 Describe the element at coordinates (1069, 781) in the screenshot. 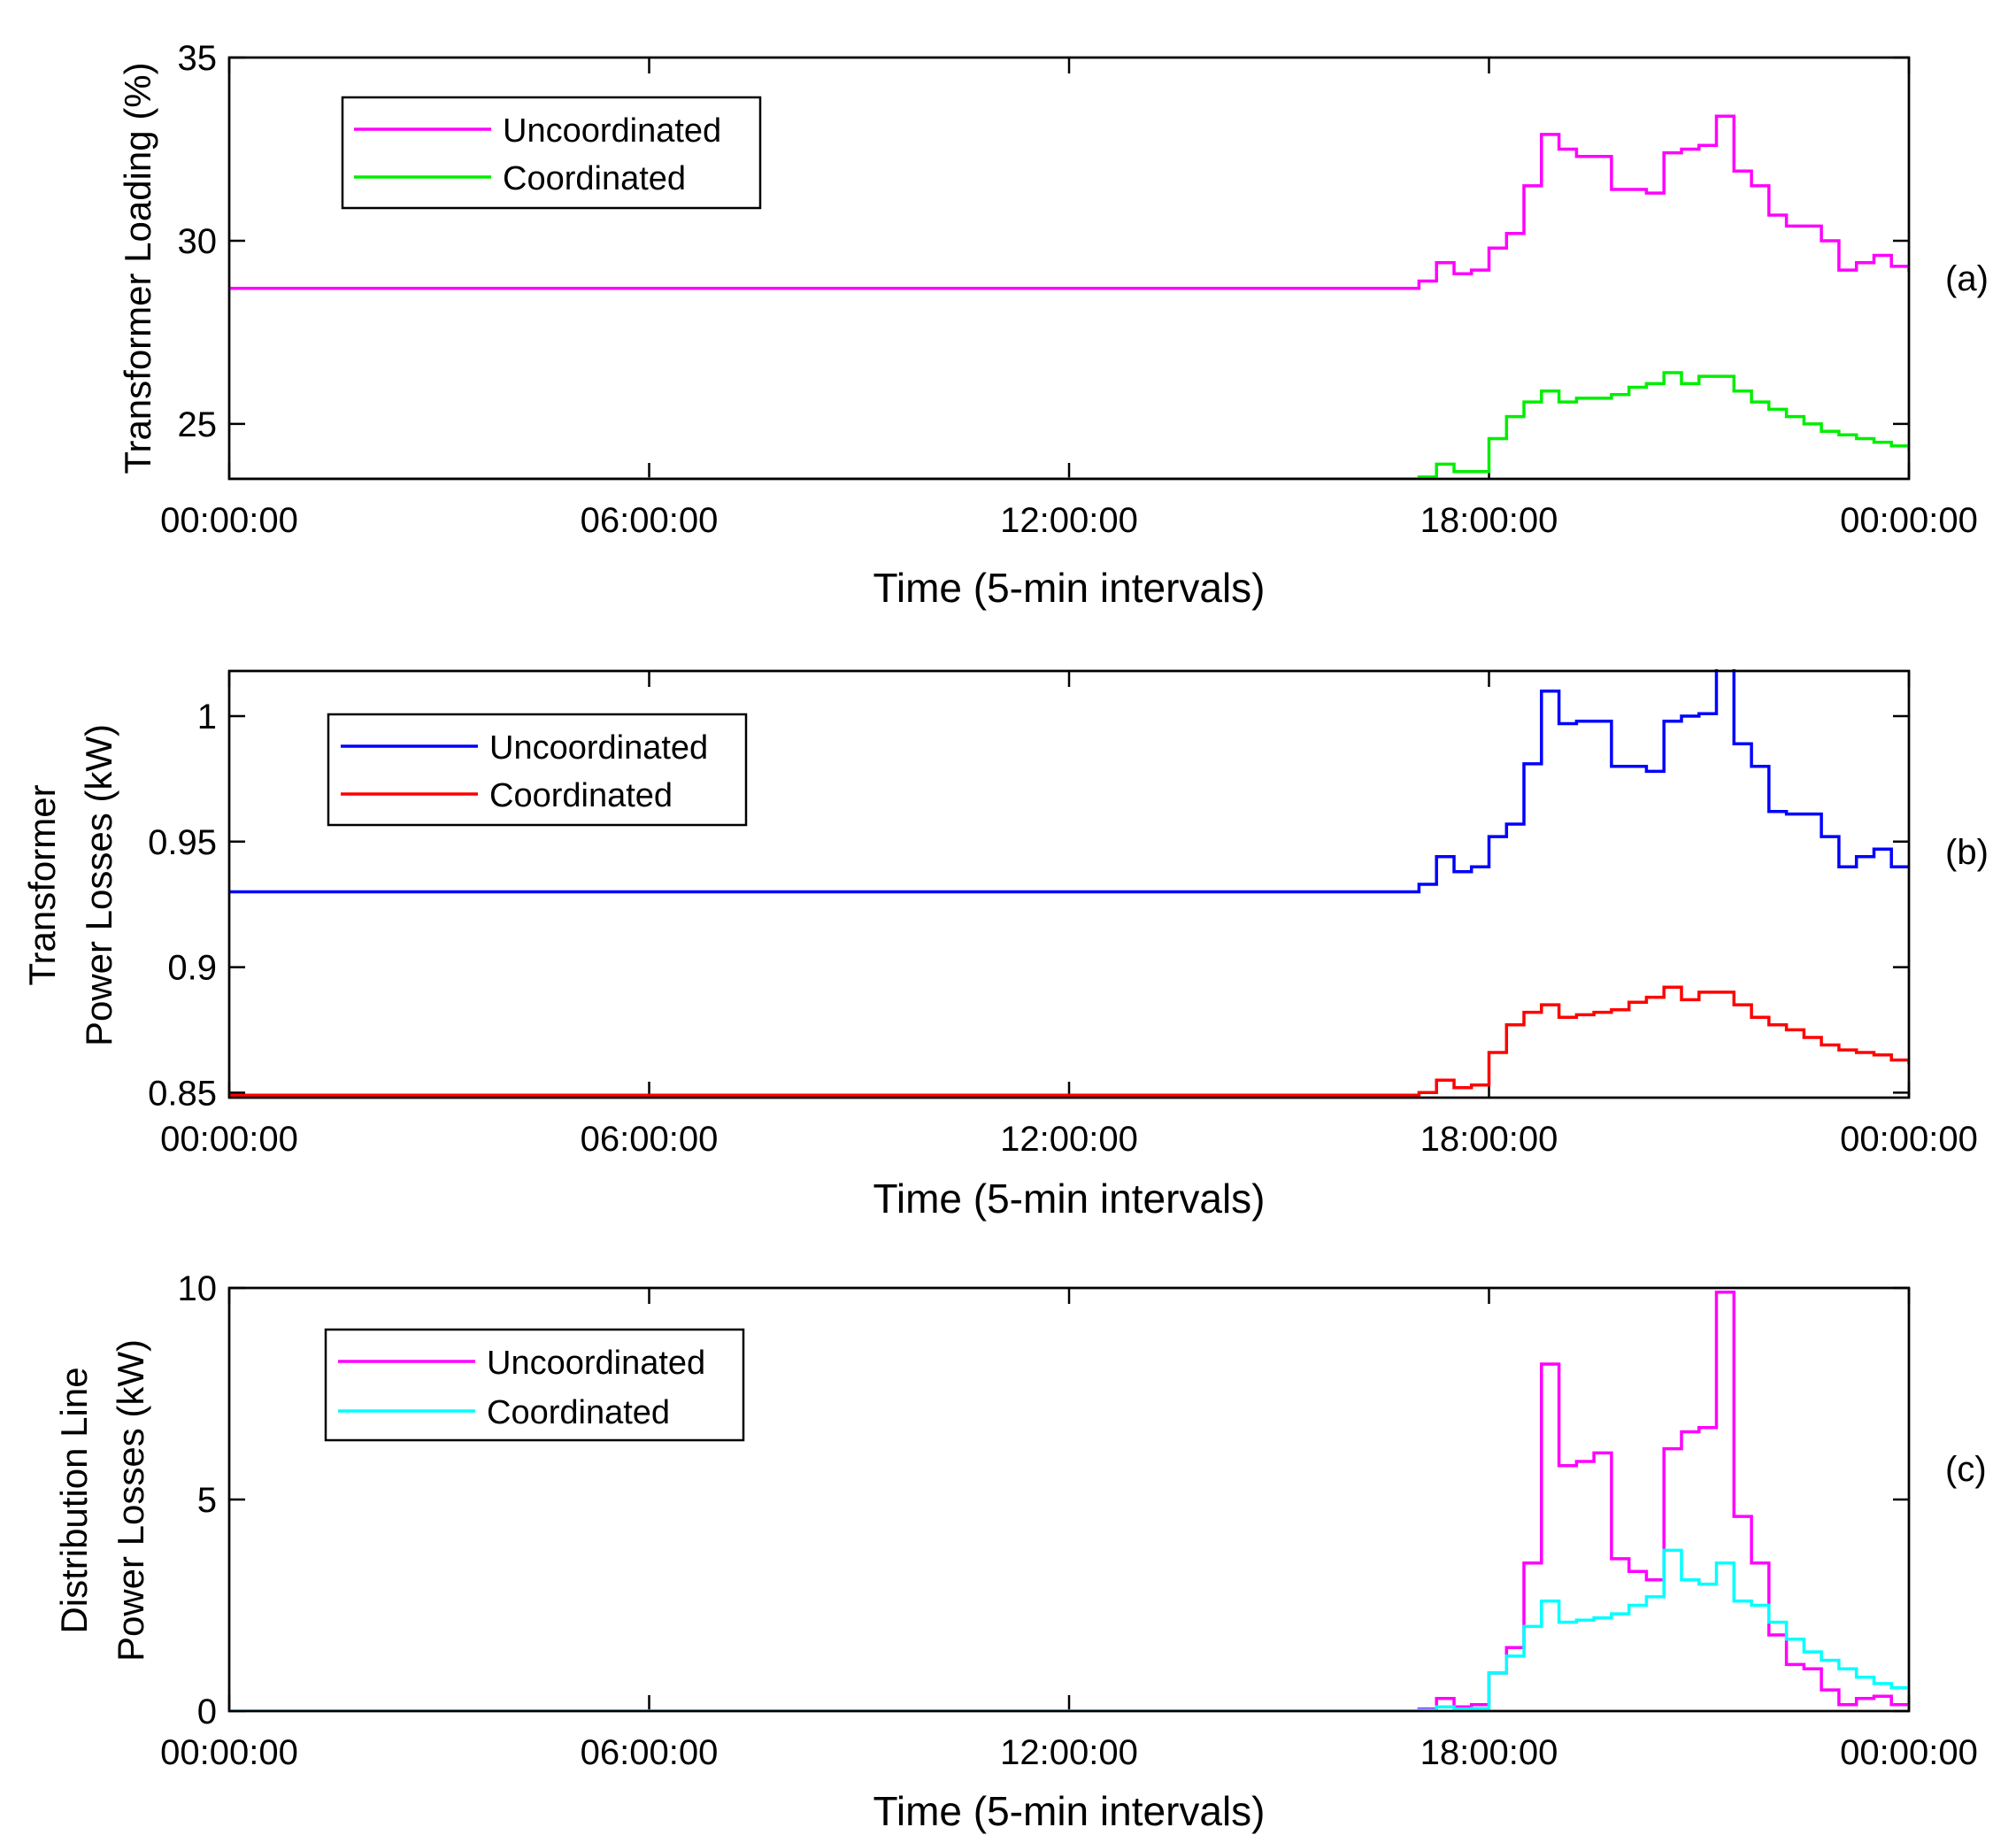

I see `chart-b-series-0-line` at that location.